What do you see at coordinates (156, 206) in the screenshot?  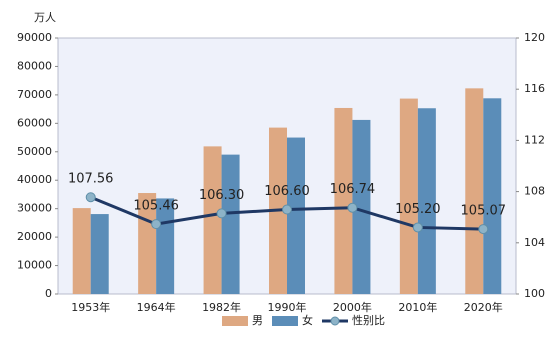 I see `value-label: 105.46` at bounding box center [156, 206].